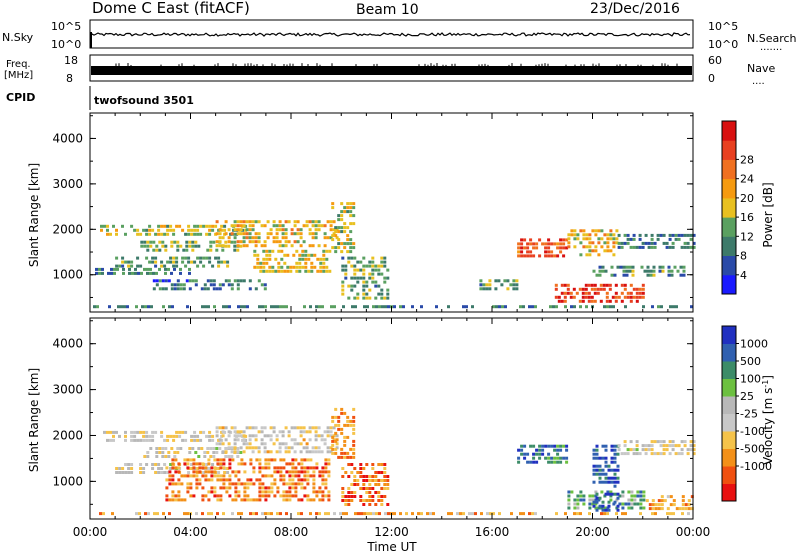 The height and width of the screenshot is (554, 800). I want to click on colorbar-tick-label: 500, so click(750, 361).